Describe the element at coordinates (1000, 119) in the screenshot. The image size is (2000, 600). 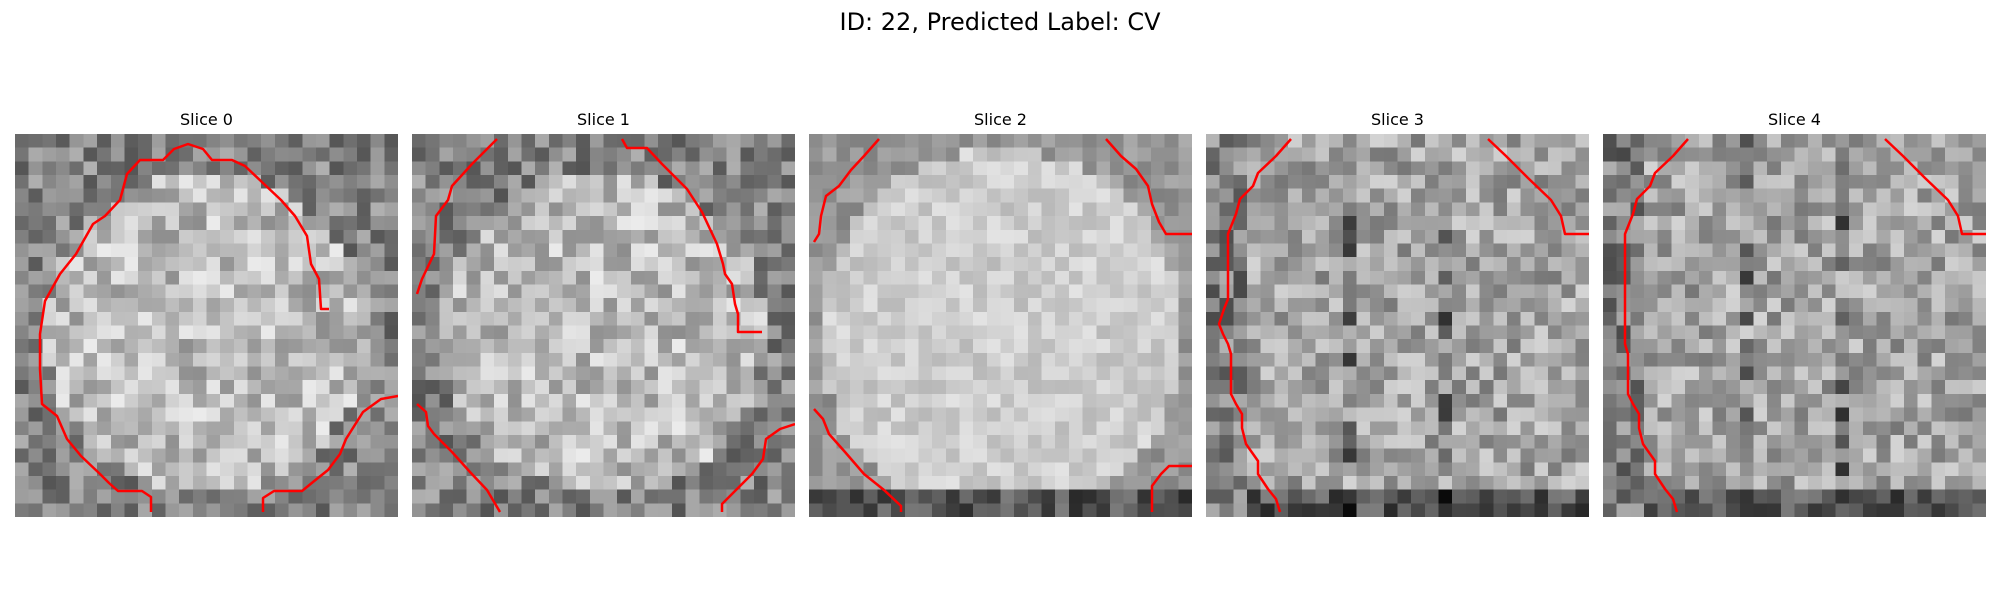
I see `slice-title: Slice 2` at that location.